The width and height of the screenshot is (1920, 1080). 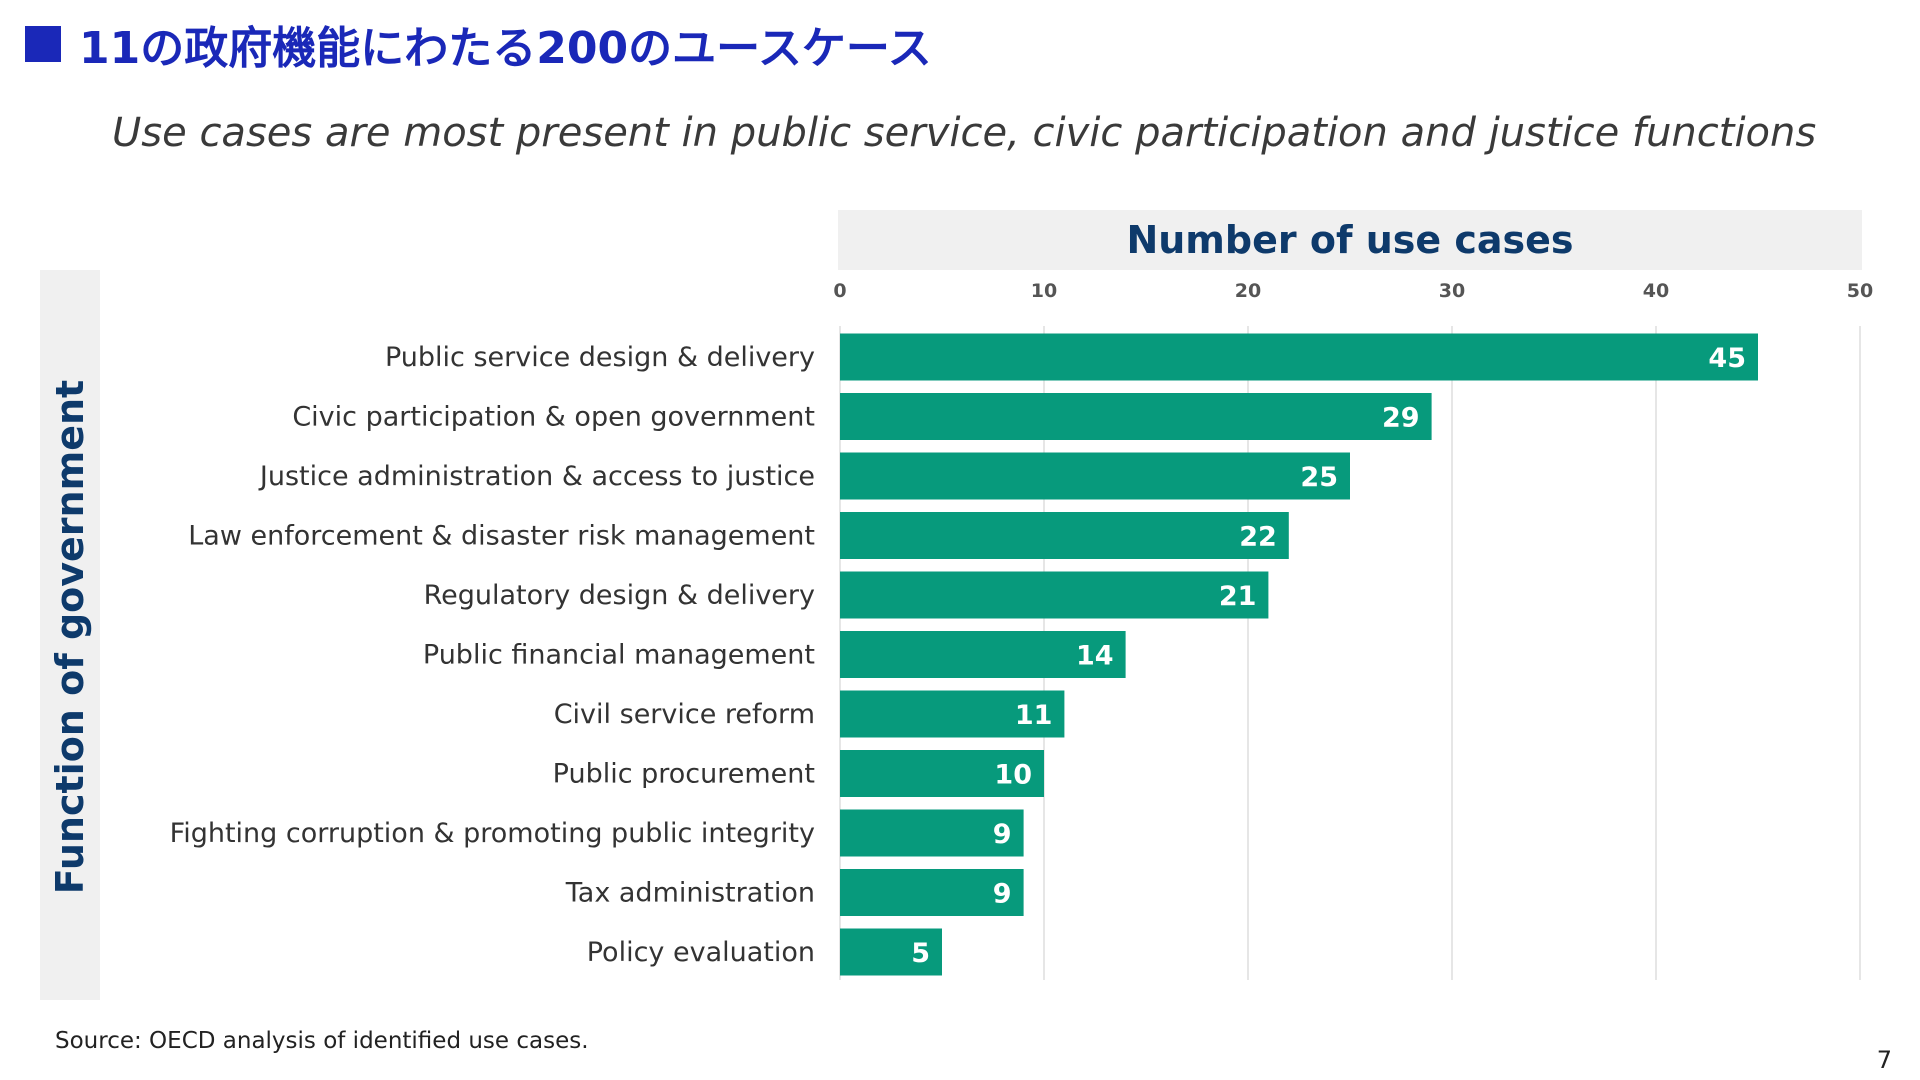 I want to click on data-label: 25, so click(x=1319, y=477).